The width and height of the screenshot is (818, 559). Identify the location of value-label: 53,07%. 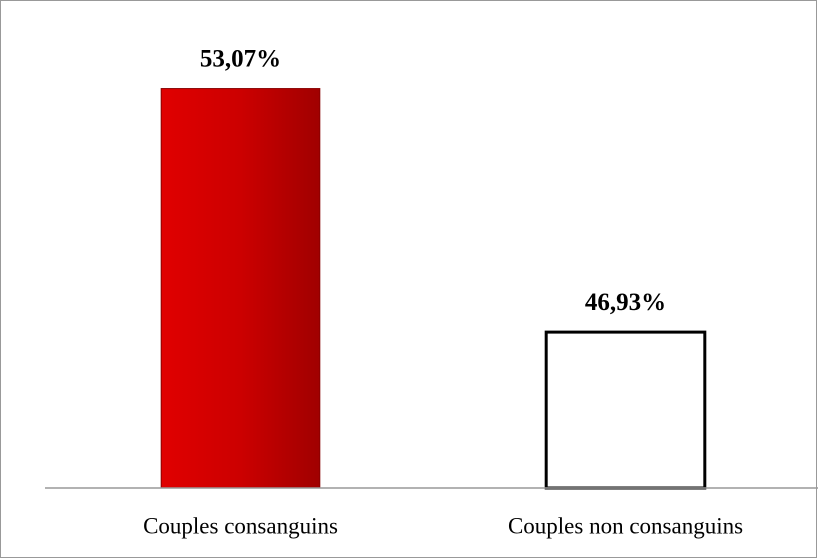
(240, 58).